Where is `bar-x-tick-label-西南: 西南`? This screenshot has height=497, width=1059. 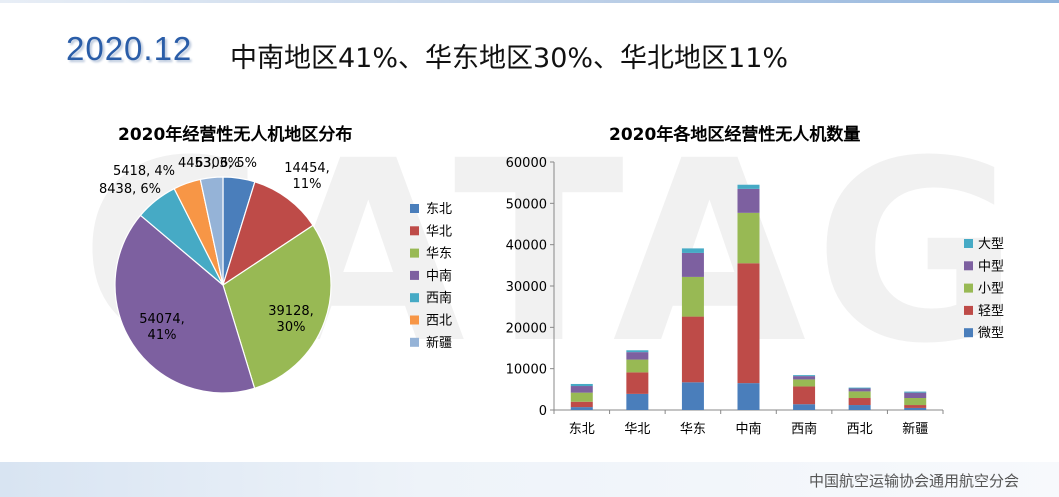 bar-x-tick-label-西南: 西南 is located at coordinates (804, 429).